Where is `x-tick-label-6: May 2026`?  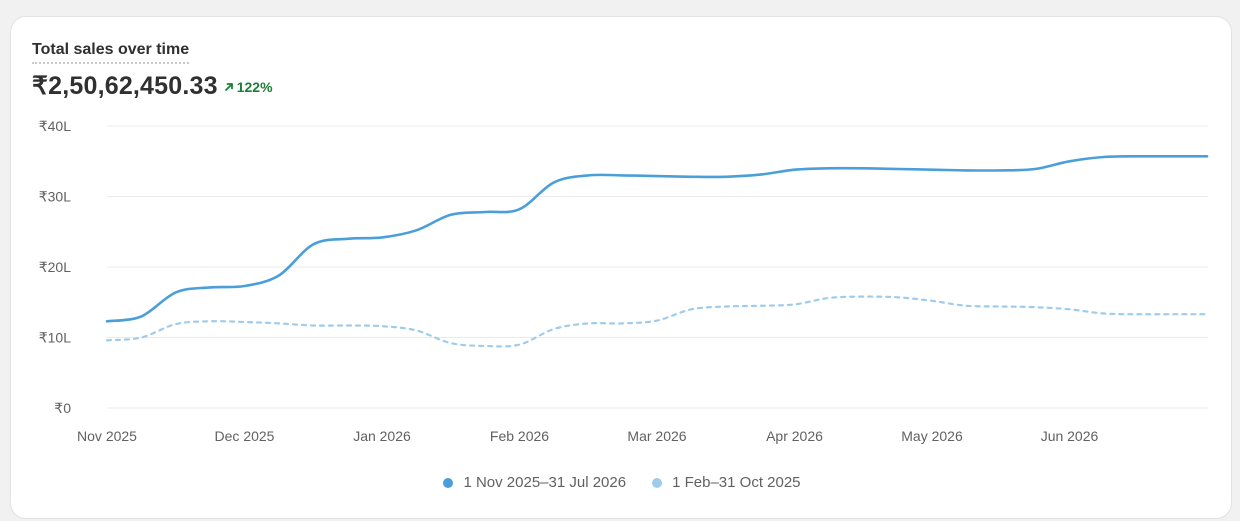
x-tick-label-6: May 2026 is located at coordinates (932, 436).